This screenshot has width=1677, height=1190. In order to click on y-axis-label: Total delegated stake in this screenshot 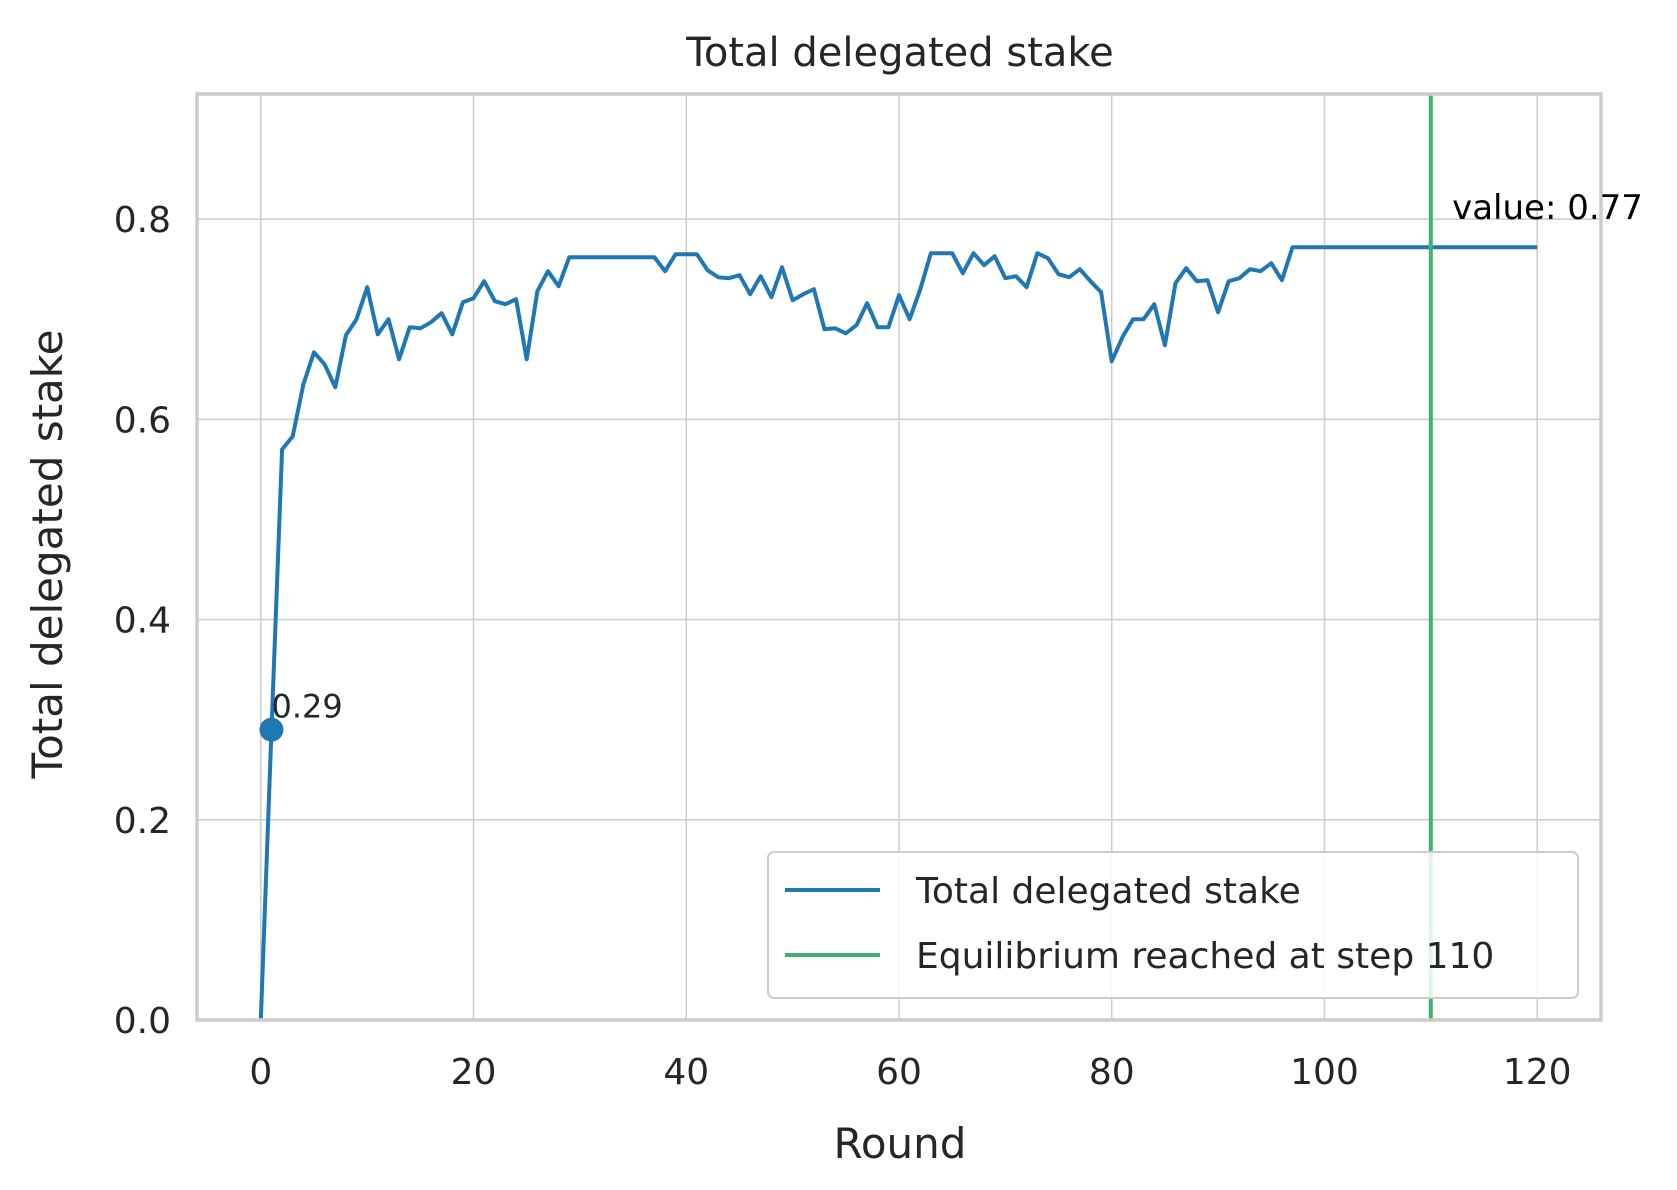, I will do `click(47, 555)`.